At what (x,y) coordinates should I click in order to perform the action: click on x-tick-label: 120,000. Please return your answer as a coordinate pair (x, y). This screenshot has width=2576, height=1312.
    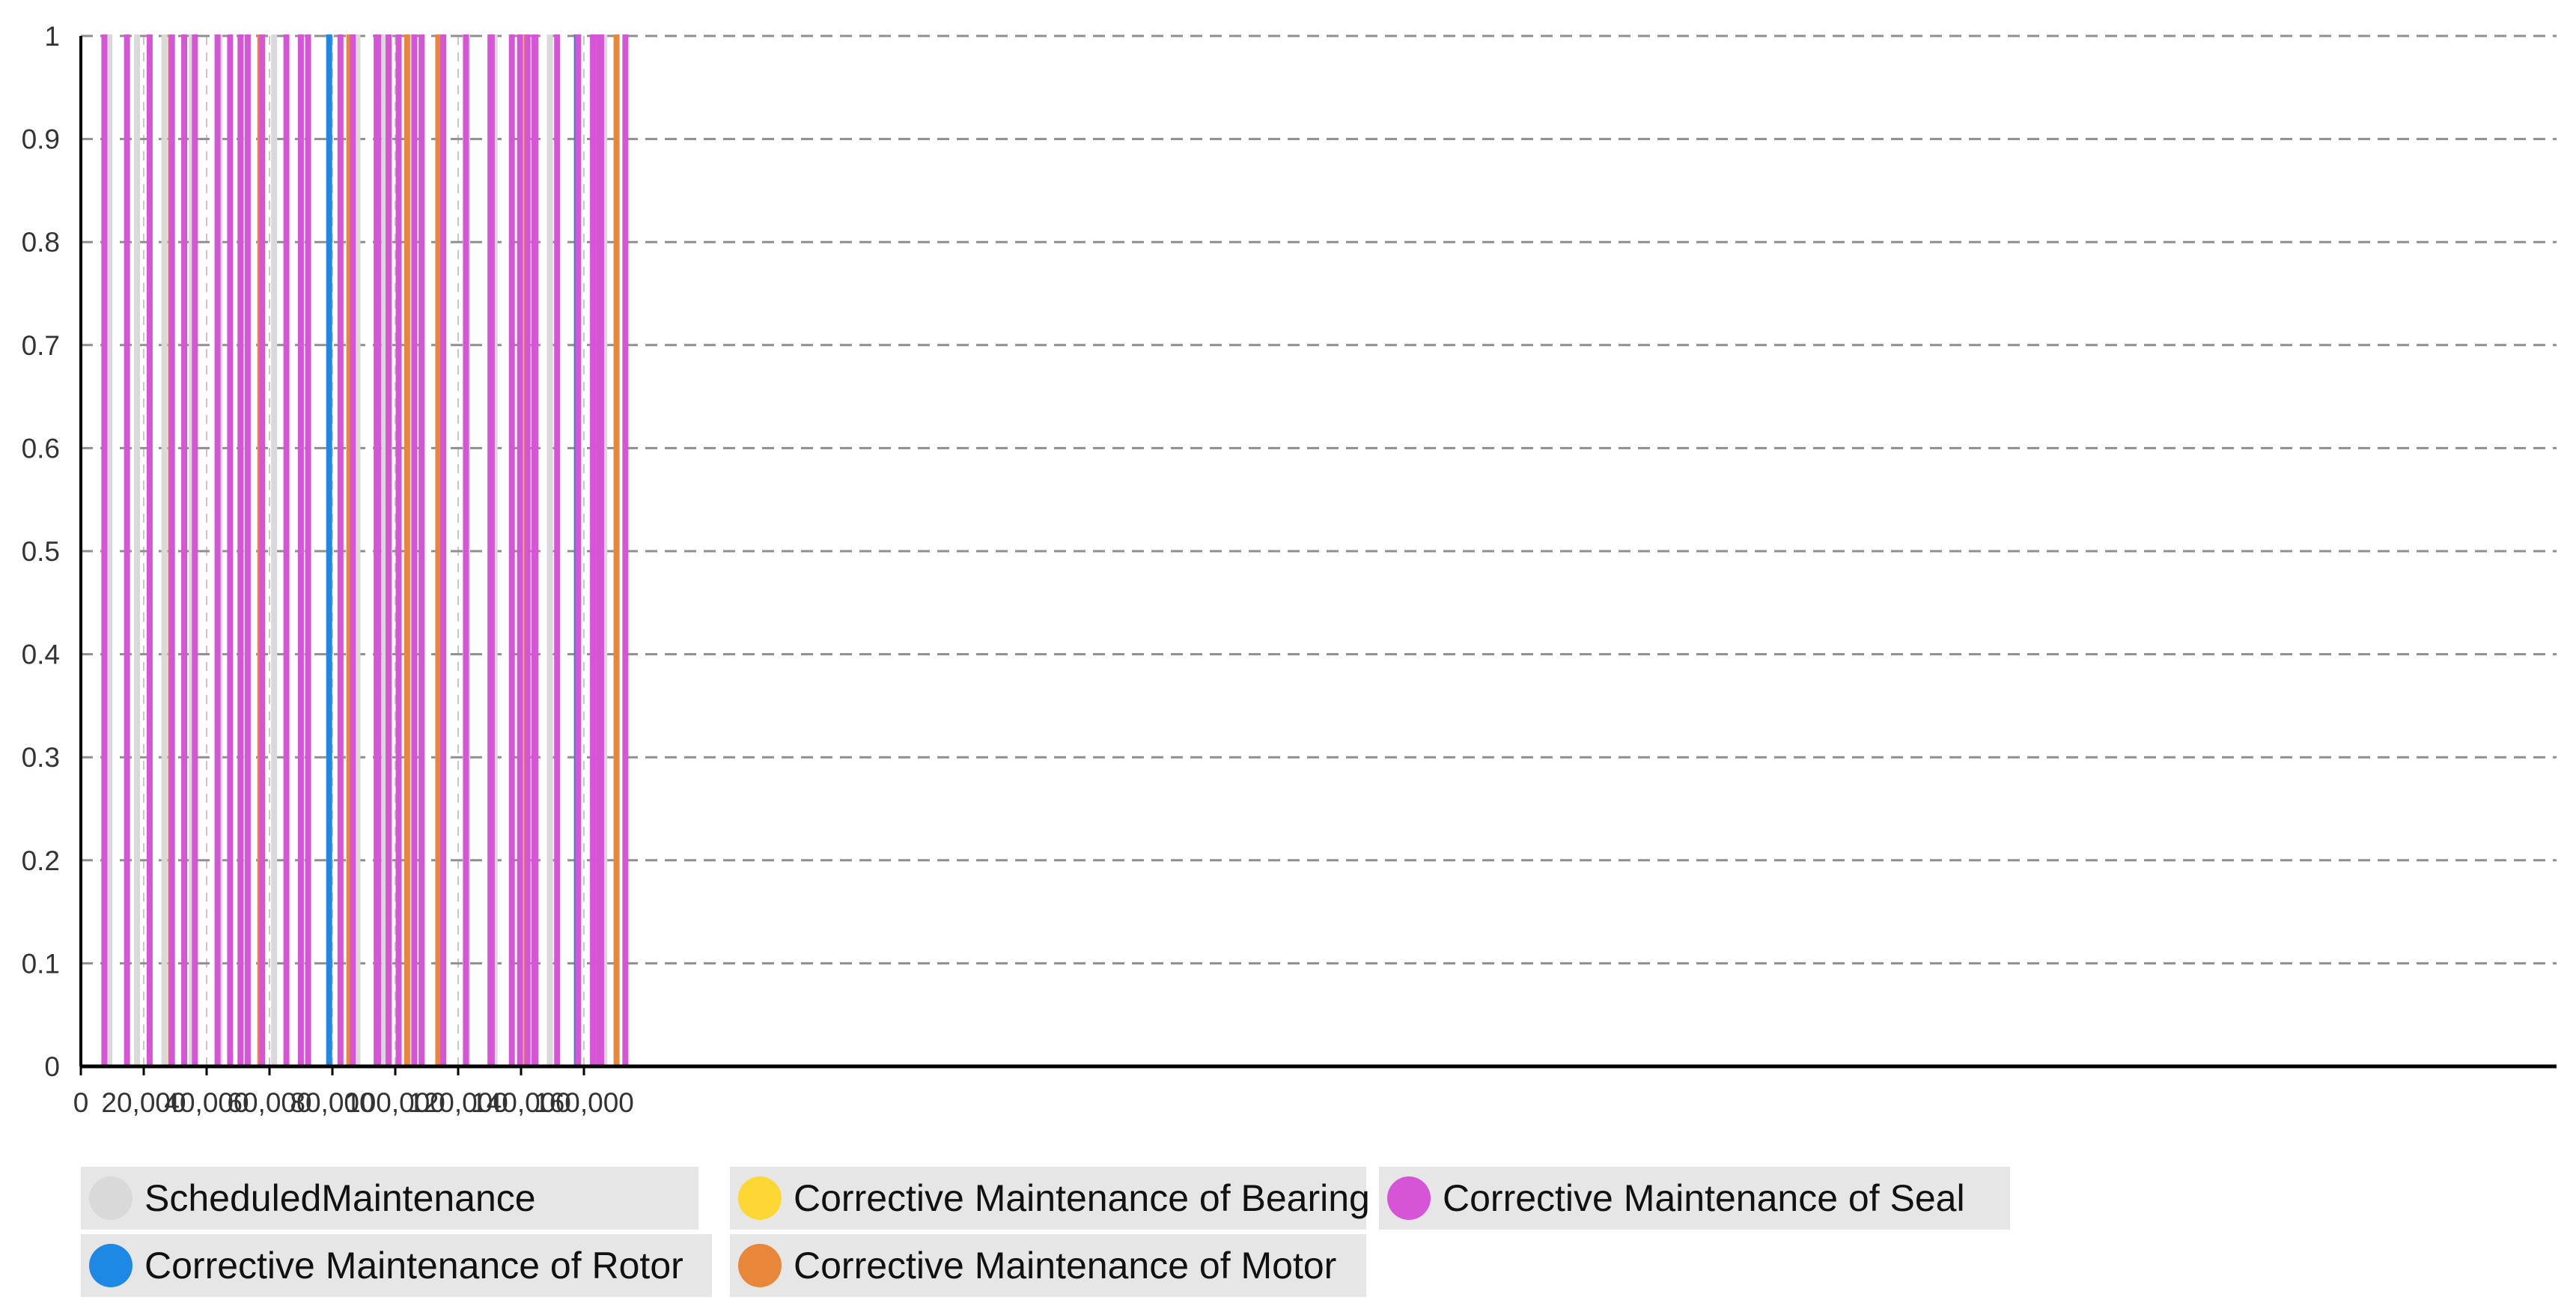
    Looking at the image, I should click on (458, 1102).